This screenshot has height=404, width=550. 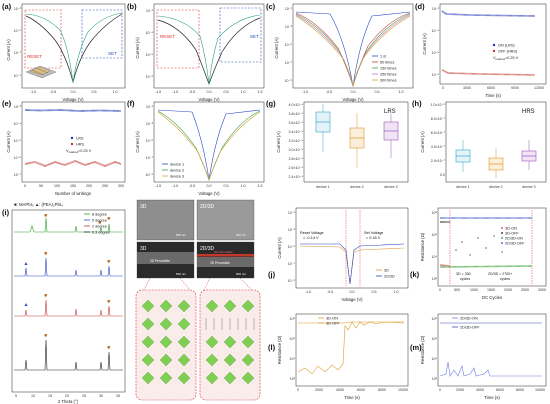 What do you see at coordinates (295, 159) in the screenshot?
I see `y-tick: 2.8×10⁻⁴` at bounding box center [295, 159].